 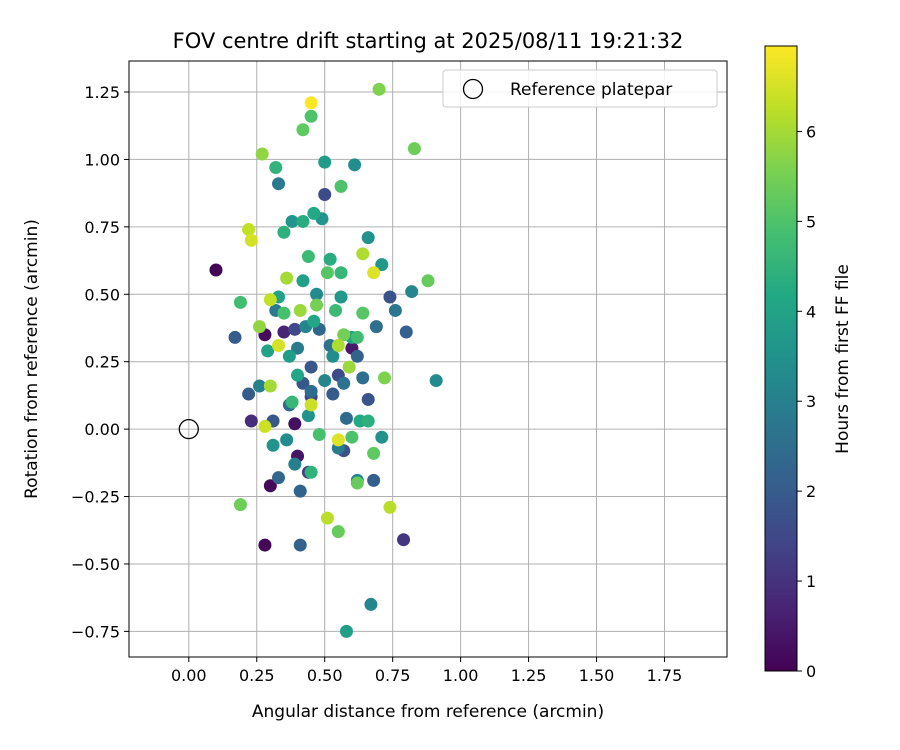 What do you see at coordinates (189, 675) in the screenshot?
I see `x-tick-label: 0.00` at bounding box center [189, 675].